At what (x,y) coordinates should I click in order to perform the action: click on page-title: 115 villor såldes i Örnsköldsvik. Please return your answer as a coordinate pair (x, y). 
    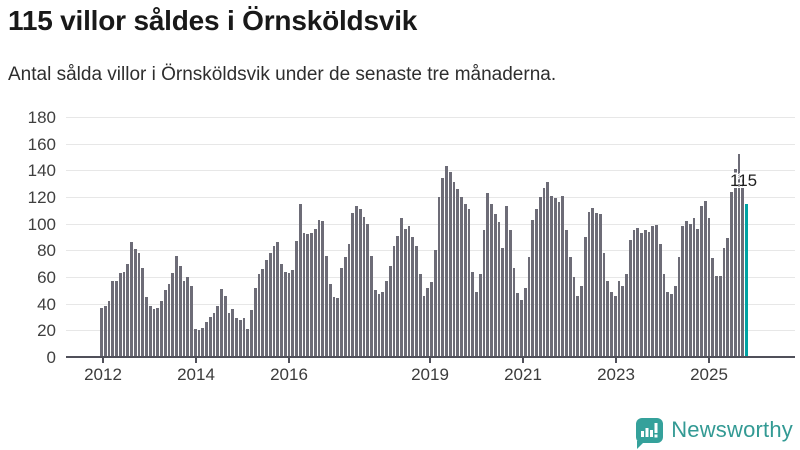
    Looking at the image, I should click on (213, 20).